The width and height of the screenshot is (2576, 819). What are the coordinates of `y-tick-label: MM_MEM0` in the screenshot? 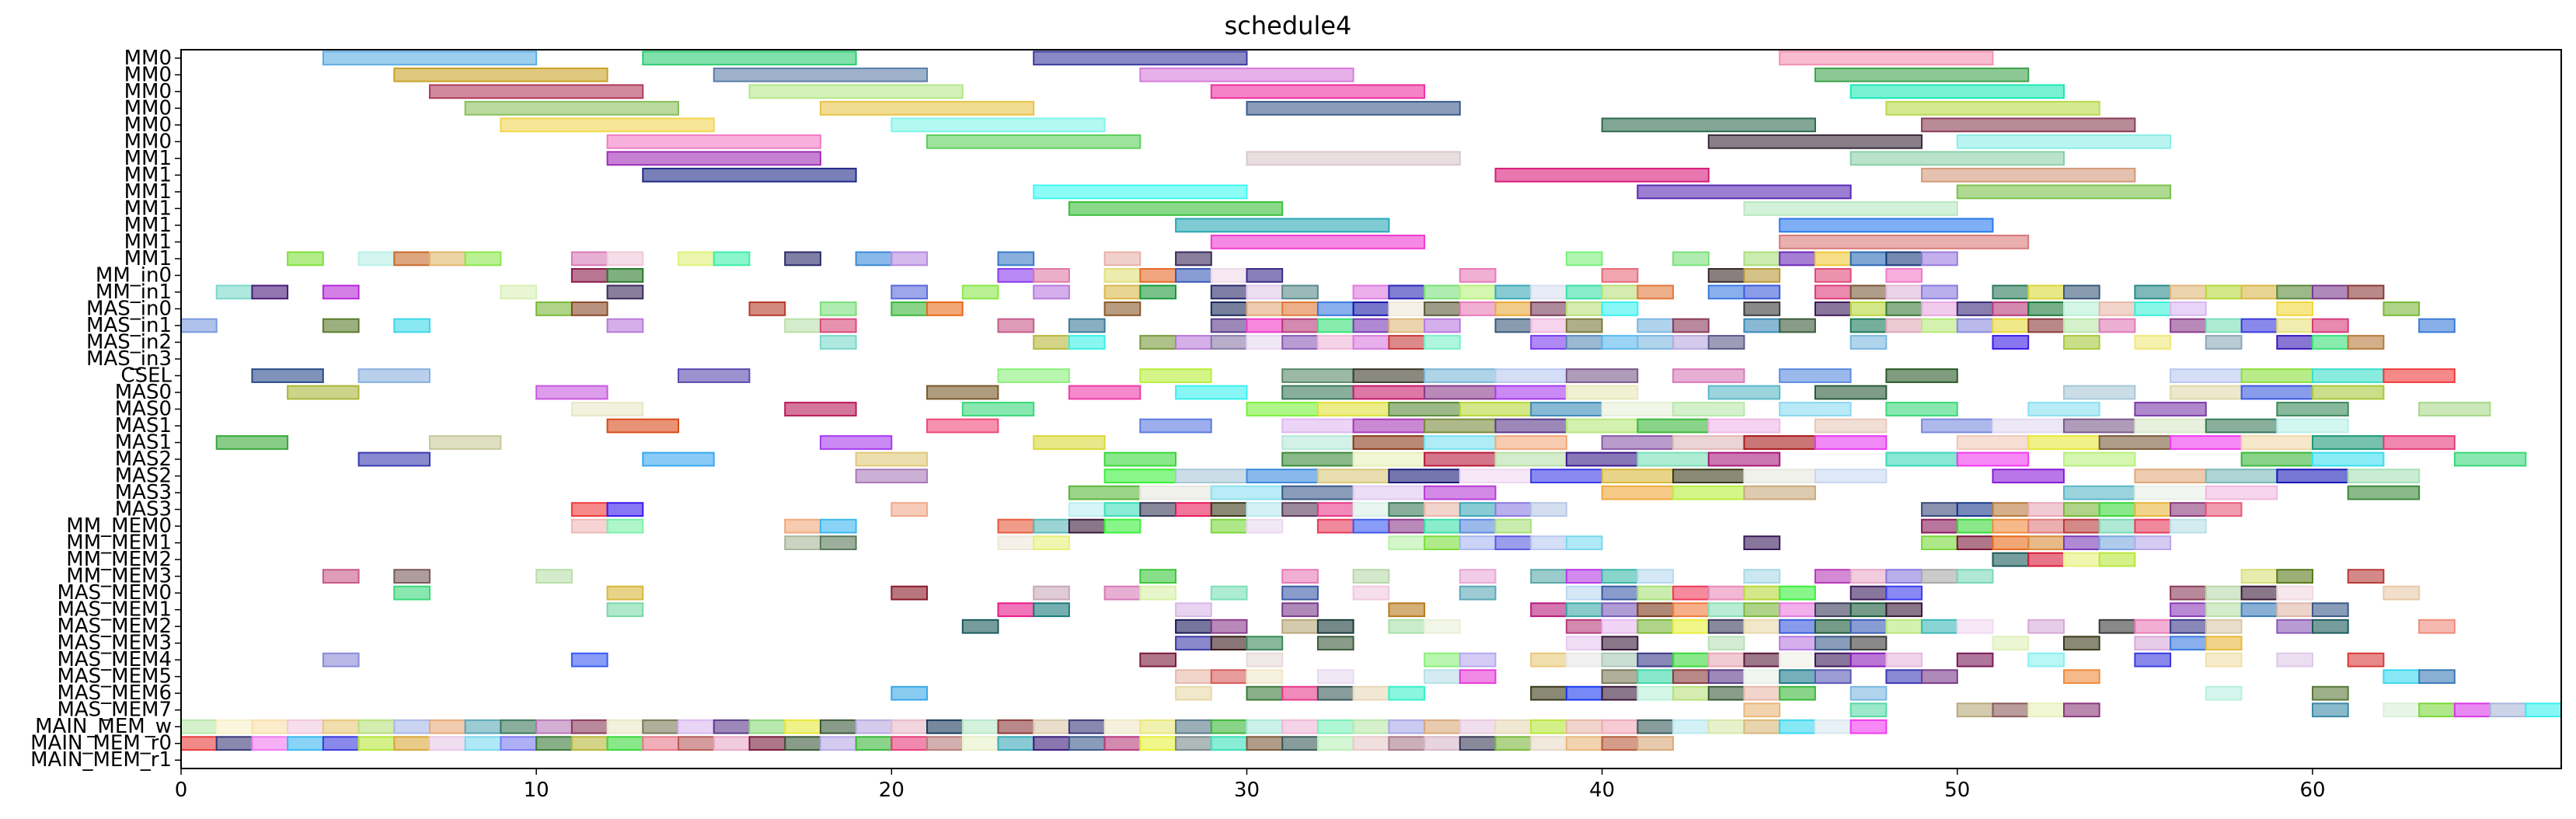 It's located at (119, 526).